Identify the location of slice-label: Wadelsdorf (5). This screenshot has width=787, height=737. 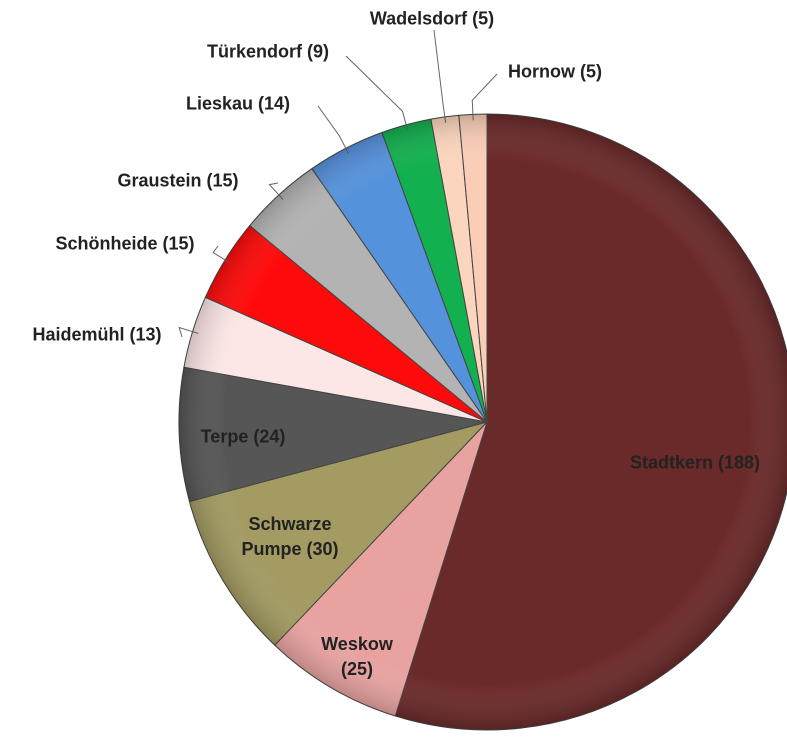
(432, 18).